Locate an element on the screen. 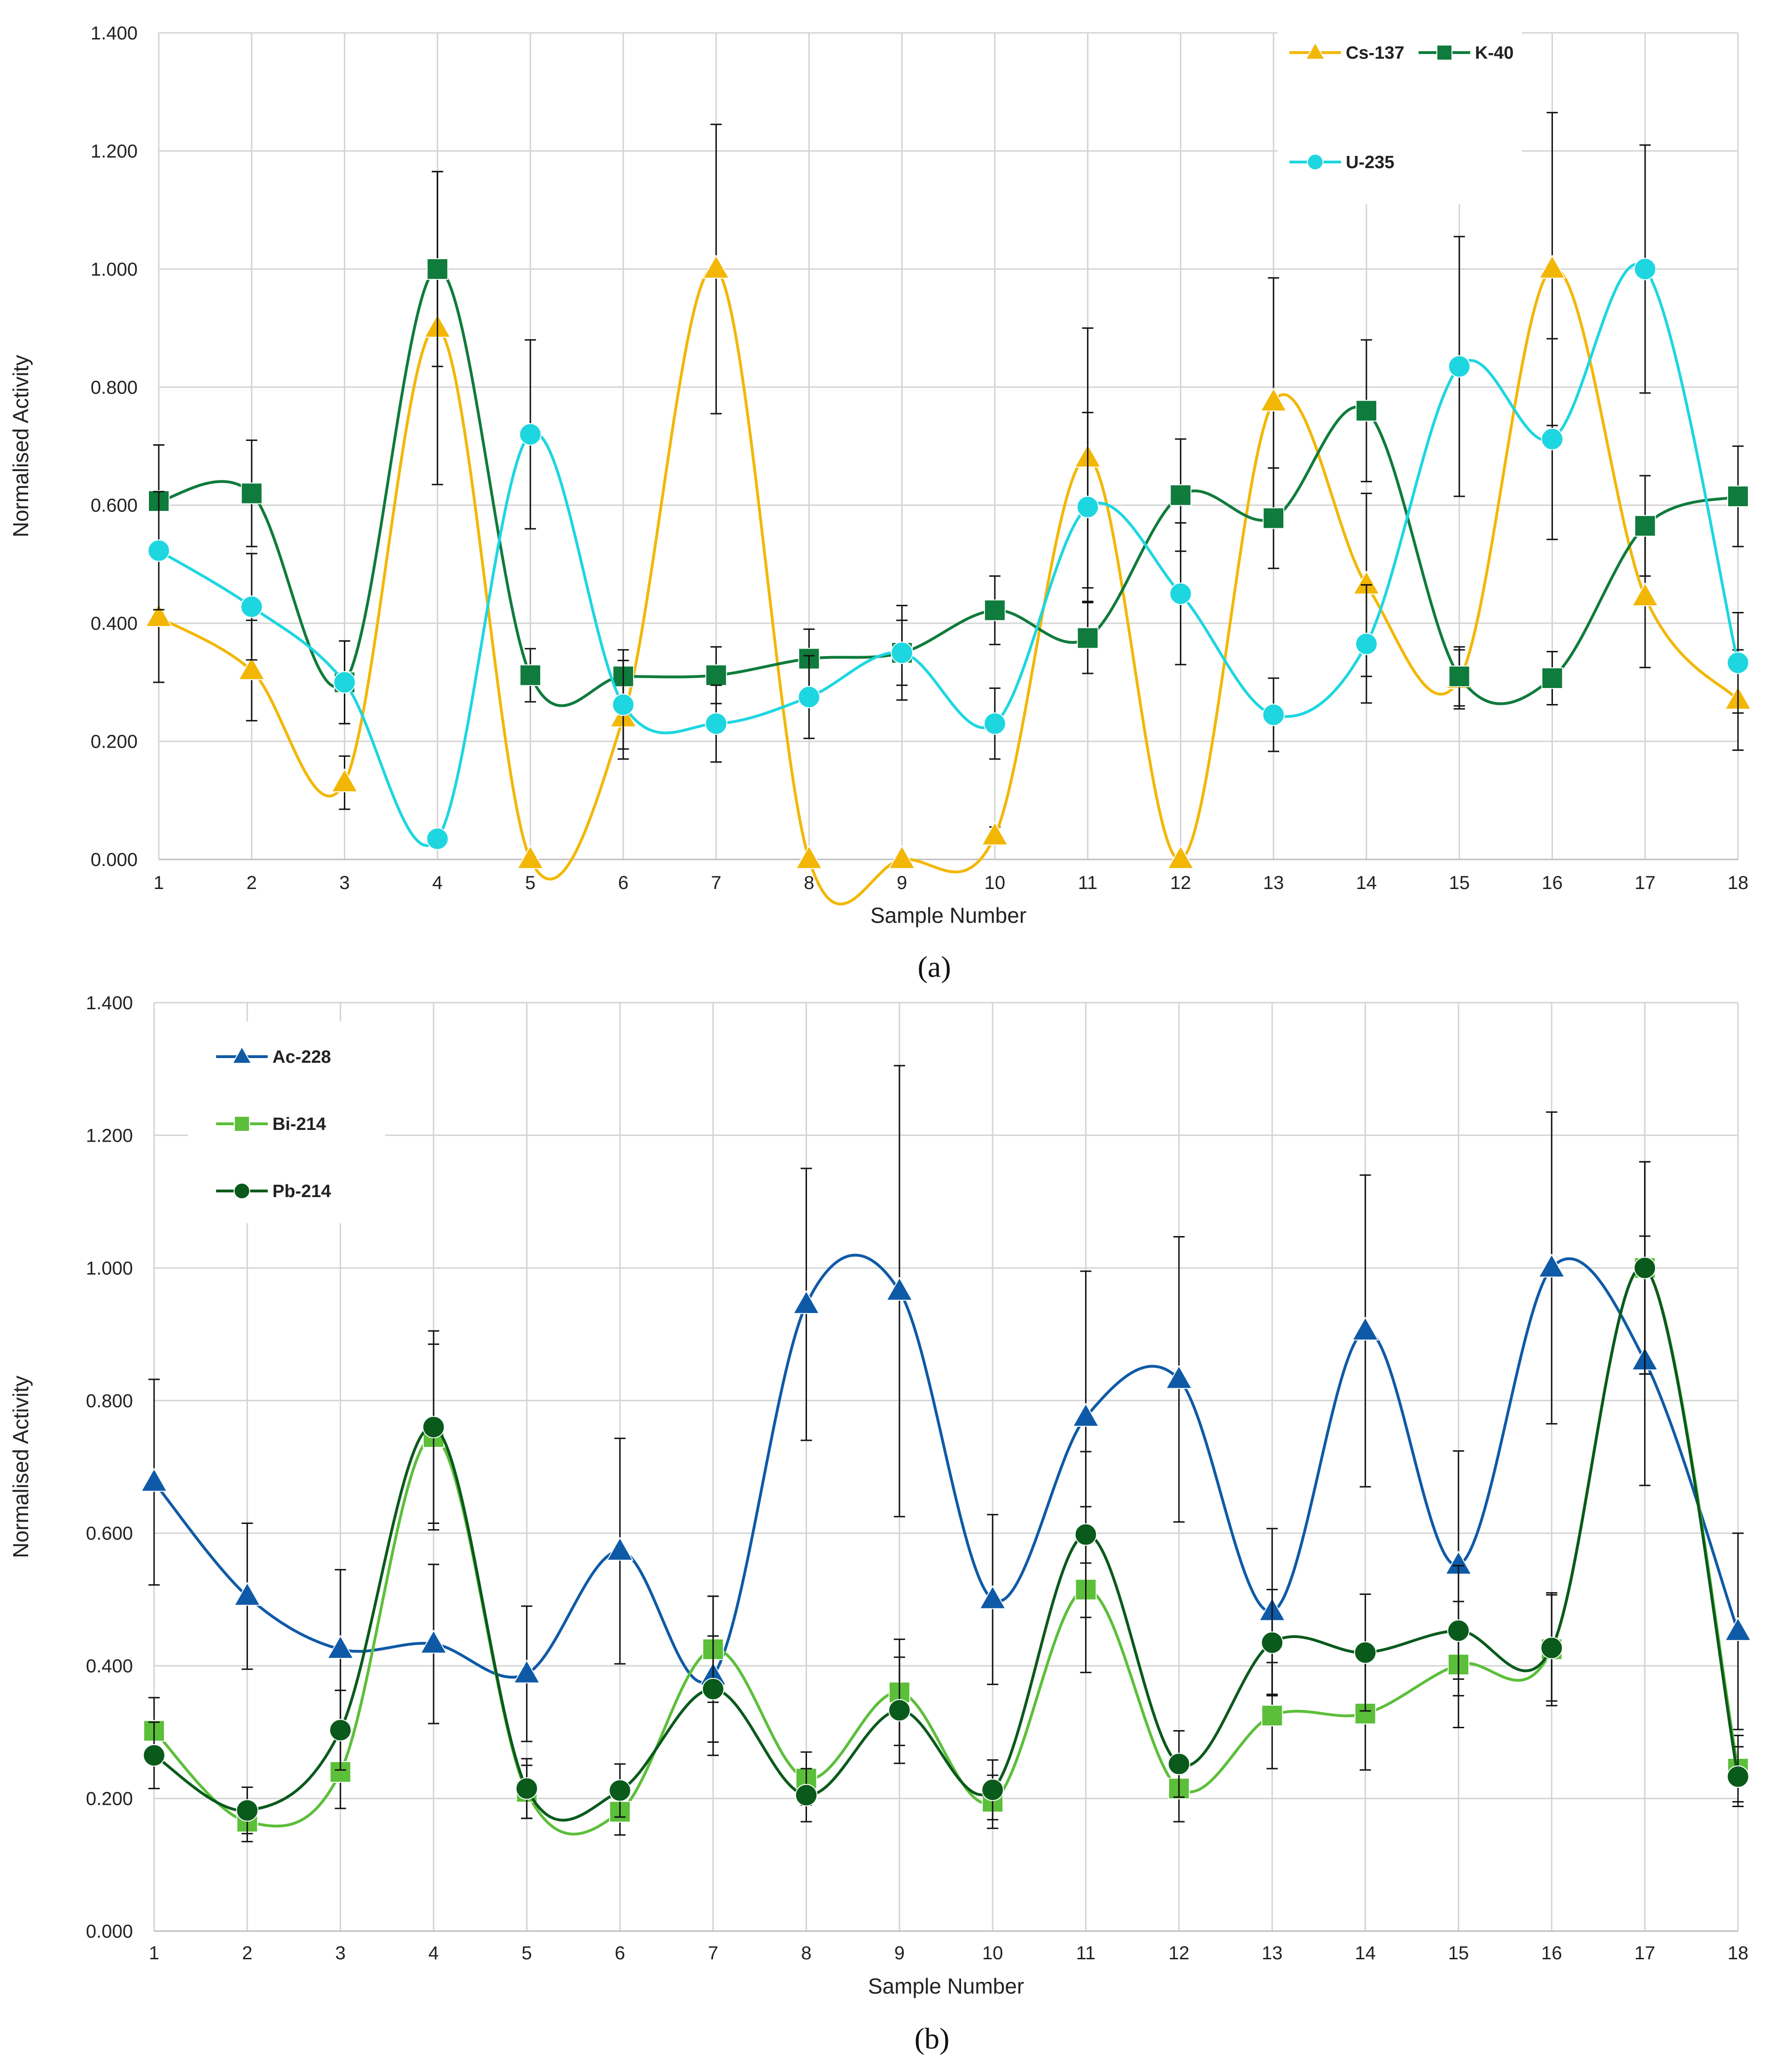  x-tick-label-a: 11 is located at coordinates (1088, 883).